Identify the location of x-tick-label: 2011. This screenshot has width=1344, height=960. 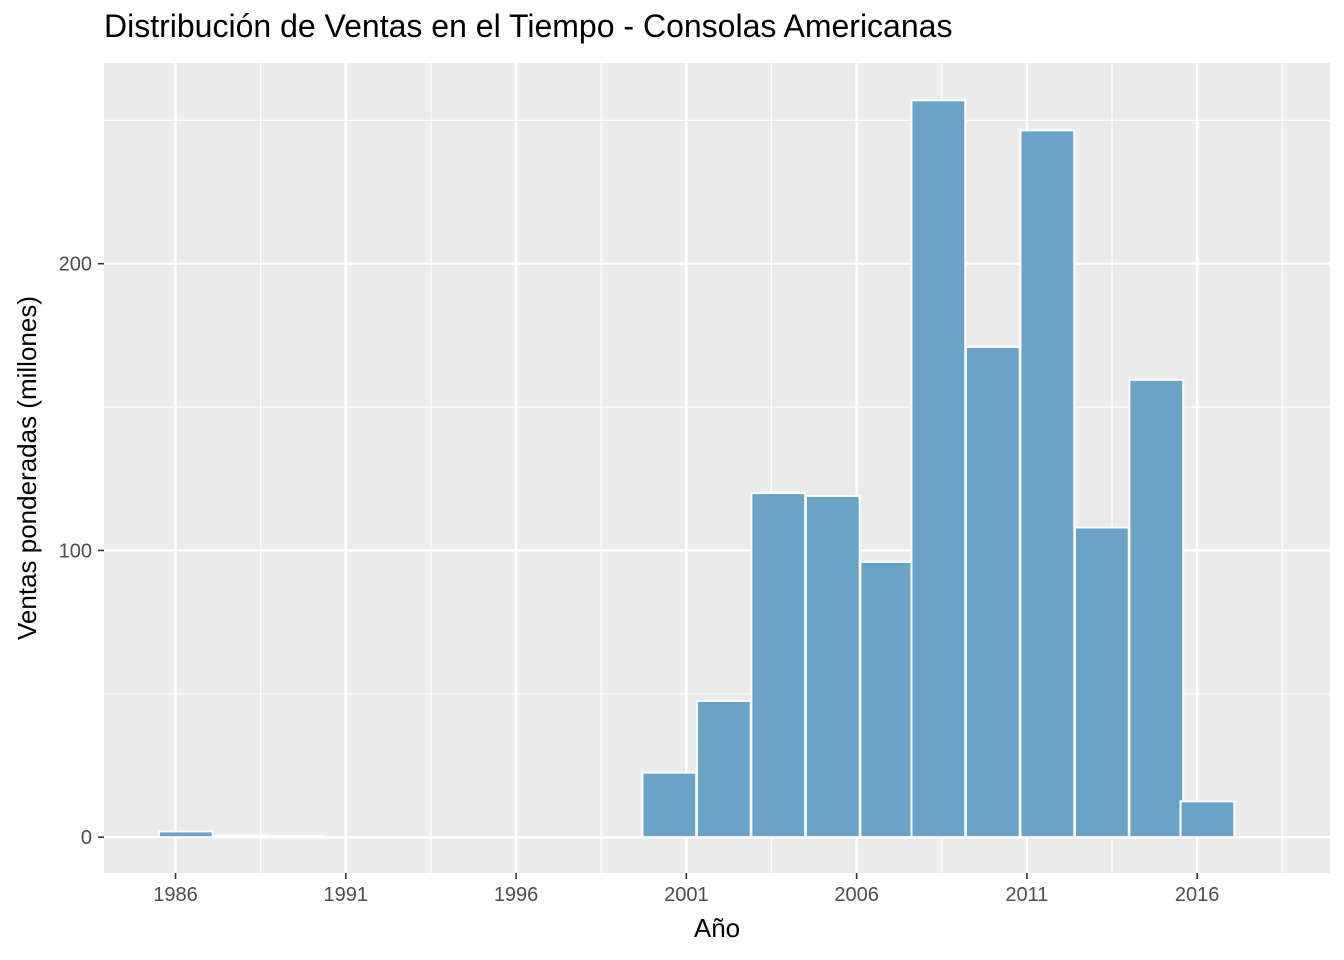
(1026, 895).